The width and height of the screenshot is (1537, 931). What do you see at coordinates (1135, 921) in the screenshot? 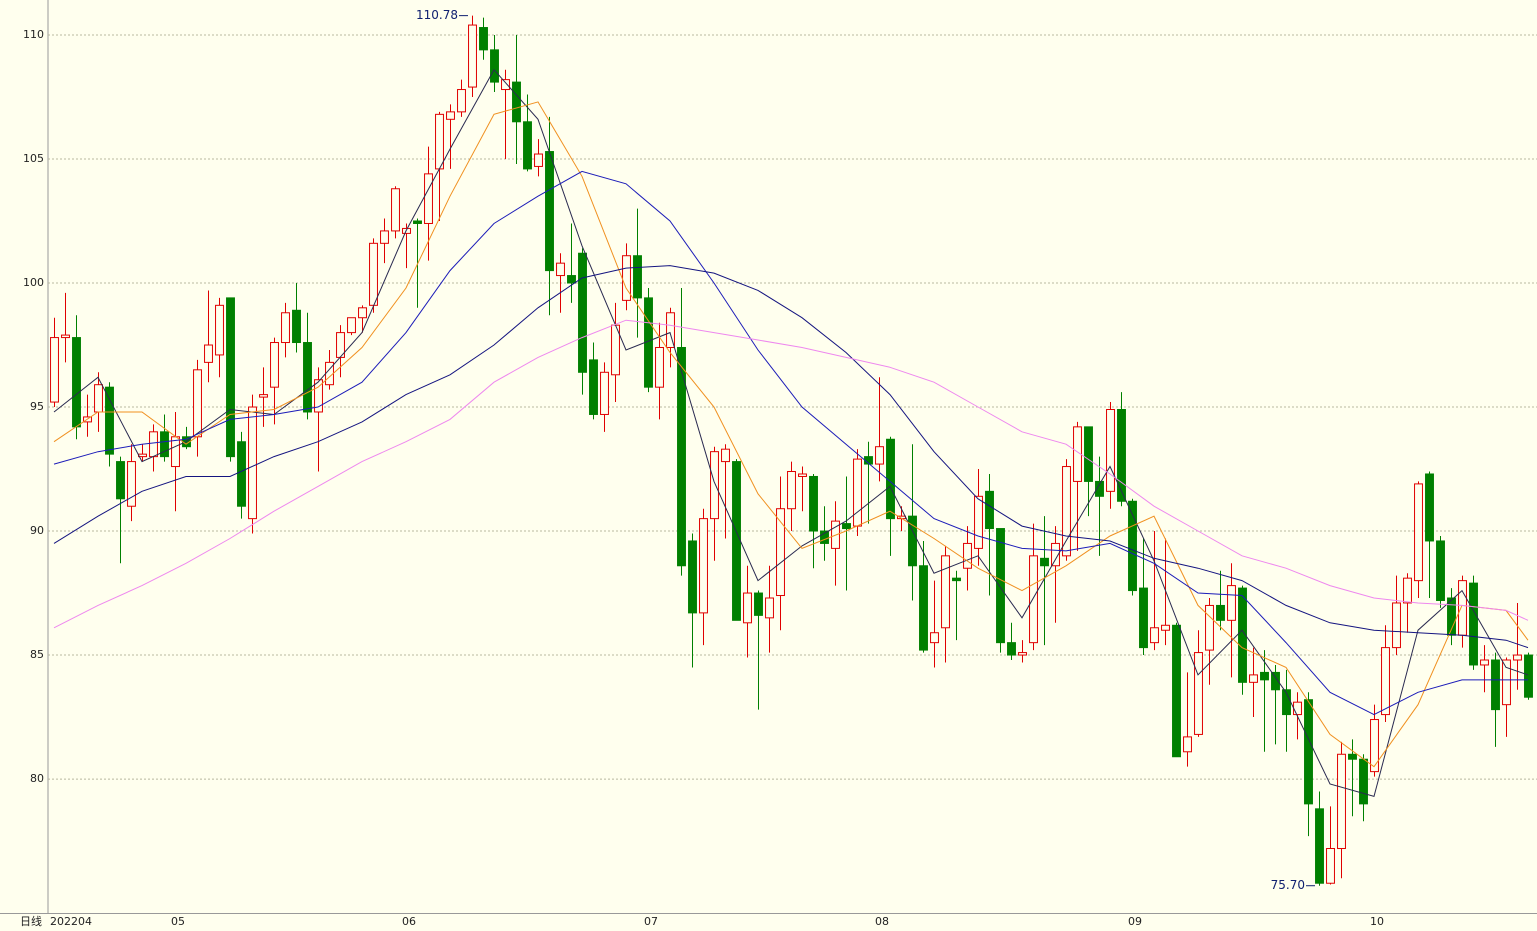
I see `x-tick-label: 09` at bounding box center [1135, 921].